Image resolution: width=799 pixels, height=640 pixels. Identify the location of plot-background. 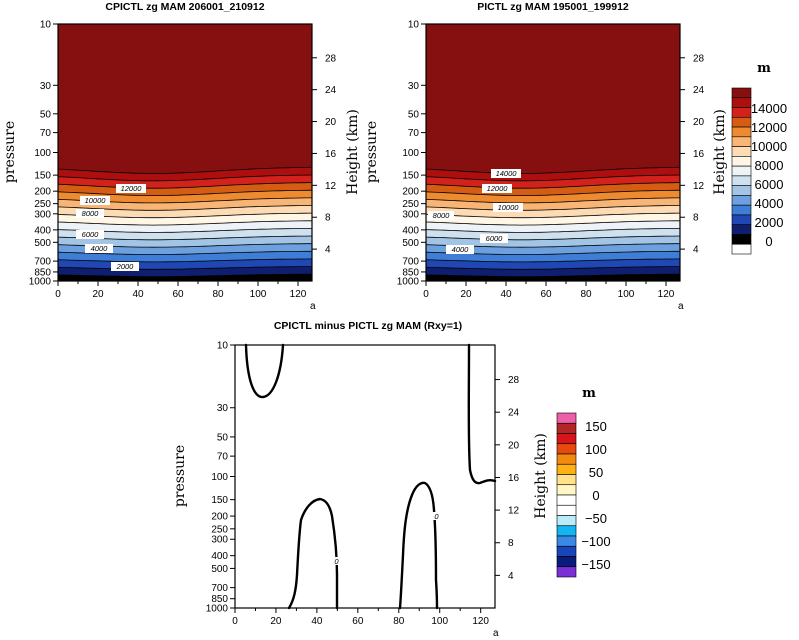
(365, 476).